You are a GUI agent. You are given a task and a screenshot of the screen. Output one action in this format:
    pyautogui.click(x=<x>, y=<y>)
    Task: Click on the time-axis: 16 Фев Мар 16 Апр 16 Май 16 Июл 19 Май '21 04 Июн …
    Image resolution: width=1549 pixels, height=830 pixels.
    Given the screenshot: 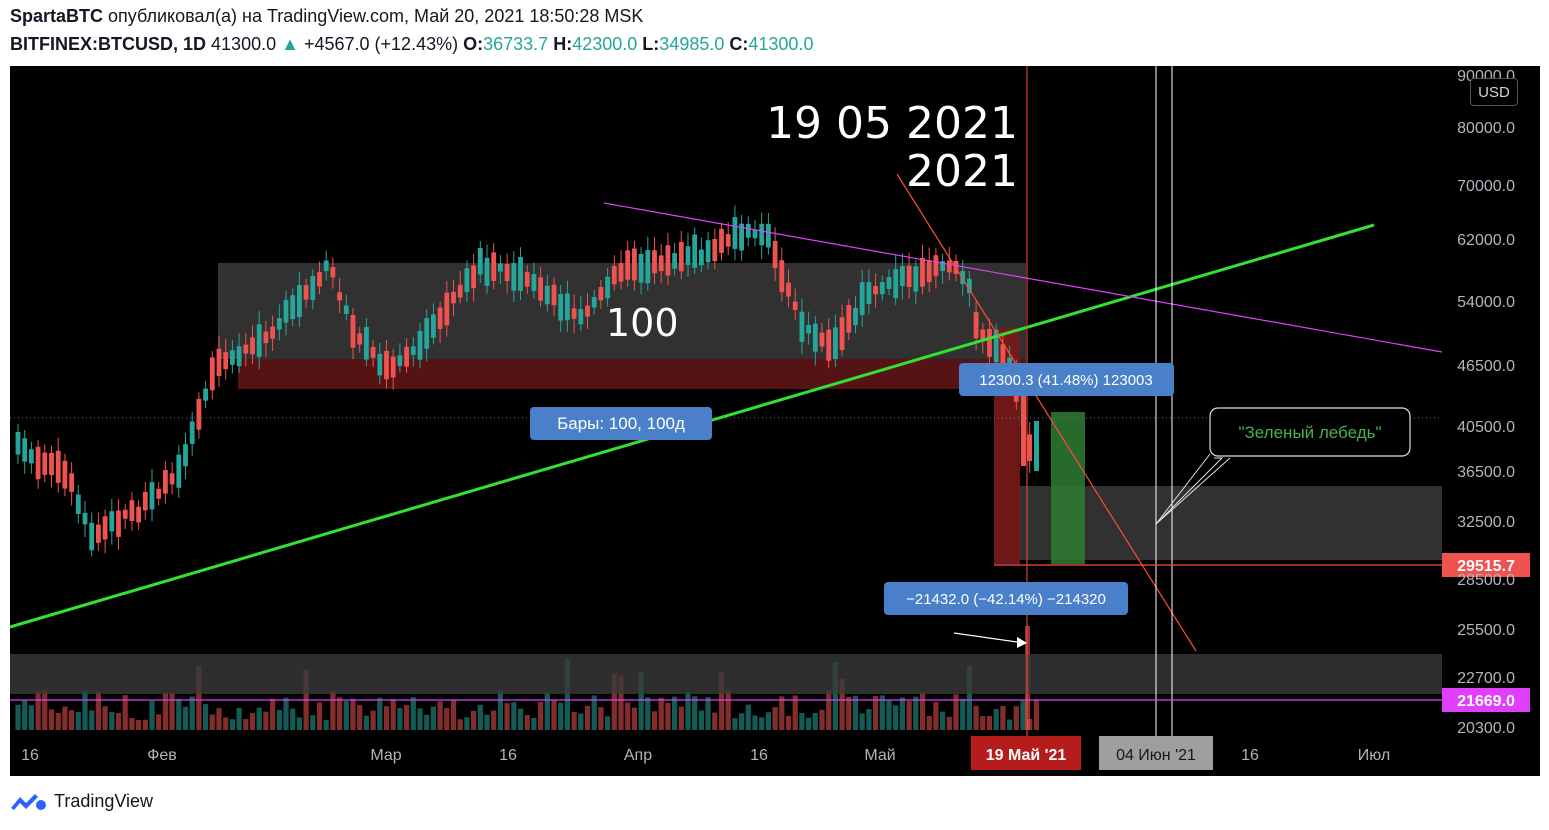 What is the action you would take?
    pyautogui.click(x=775, y=756)
    